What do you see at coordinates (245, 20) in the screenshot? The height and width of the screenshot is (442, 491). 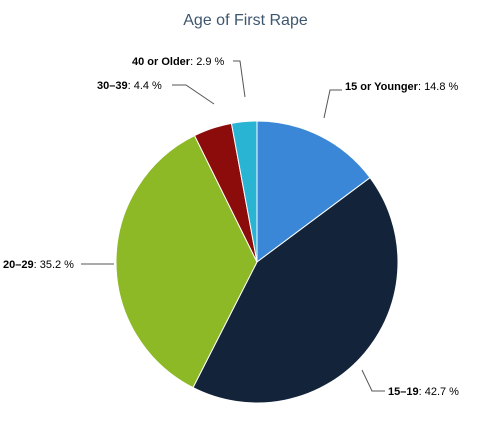 I see `chart-title: Age of First Rape` at bounding box center [245, 20].